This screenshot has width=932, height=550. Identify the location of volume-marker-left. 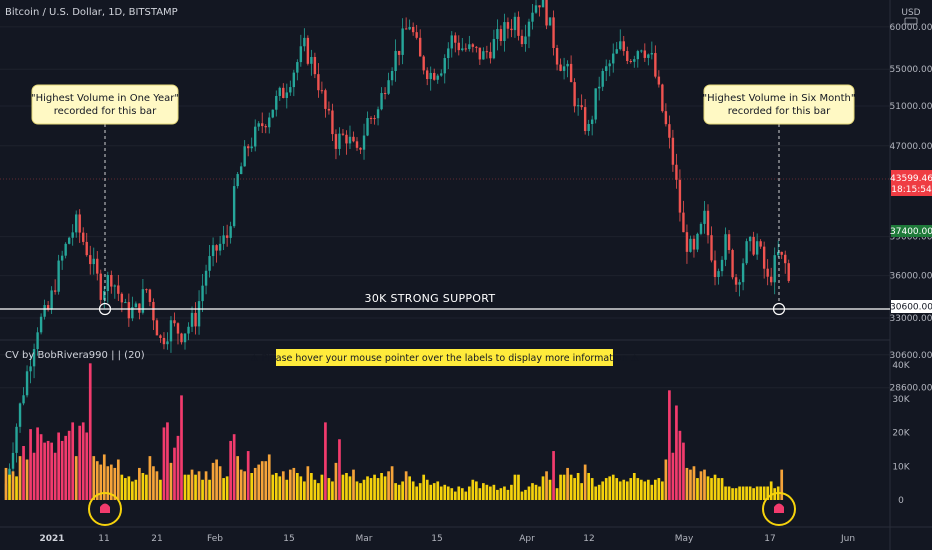
(105, 509).